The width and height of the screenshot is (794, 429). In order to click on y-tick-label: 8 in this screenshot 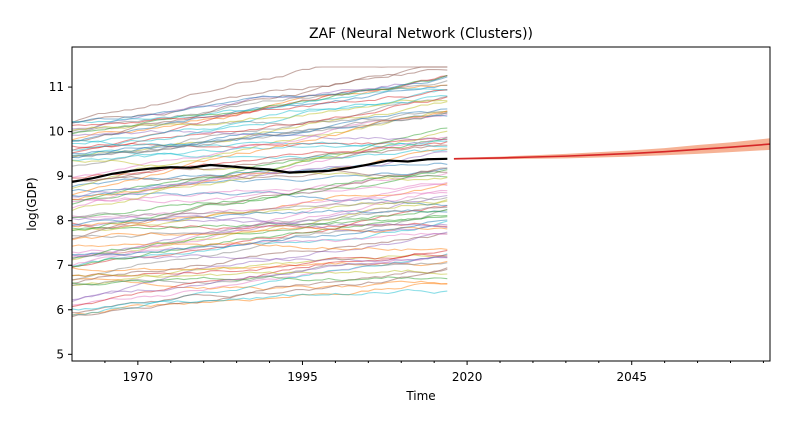, I will do `click(60, 221)`.